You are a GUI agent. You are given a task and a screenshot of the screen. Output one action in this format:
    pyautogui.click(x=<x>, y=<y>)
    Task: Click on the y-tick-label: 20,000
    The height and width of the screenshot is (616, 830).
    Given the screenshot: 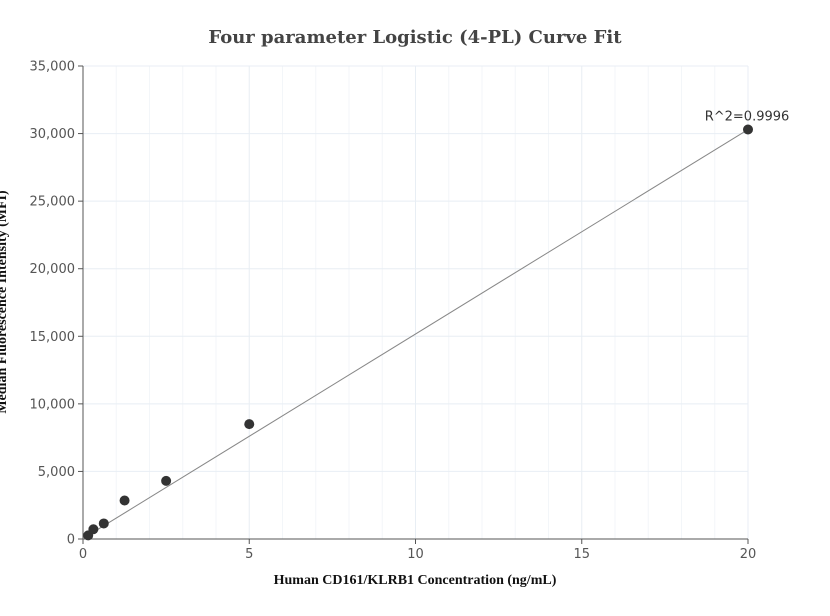 What is the action you would take?
    pyautogui.click(x=53, y=269)
    